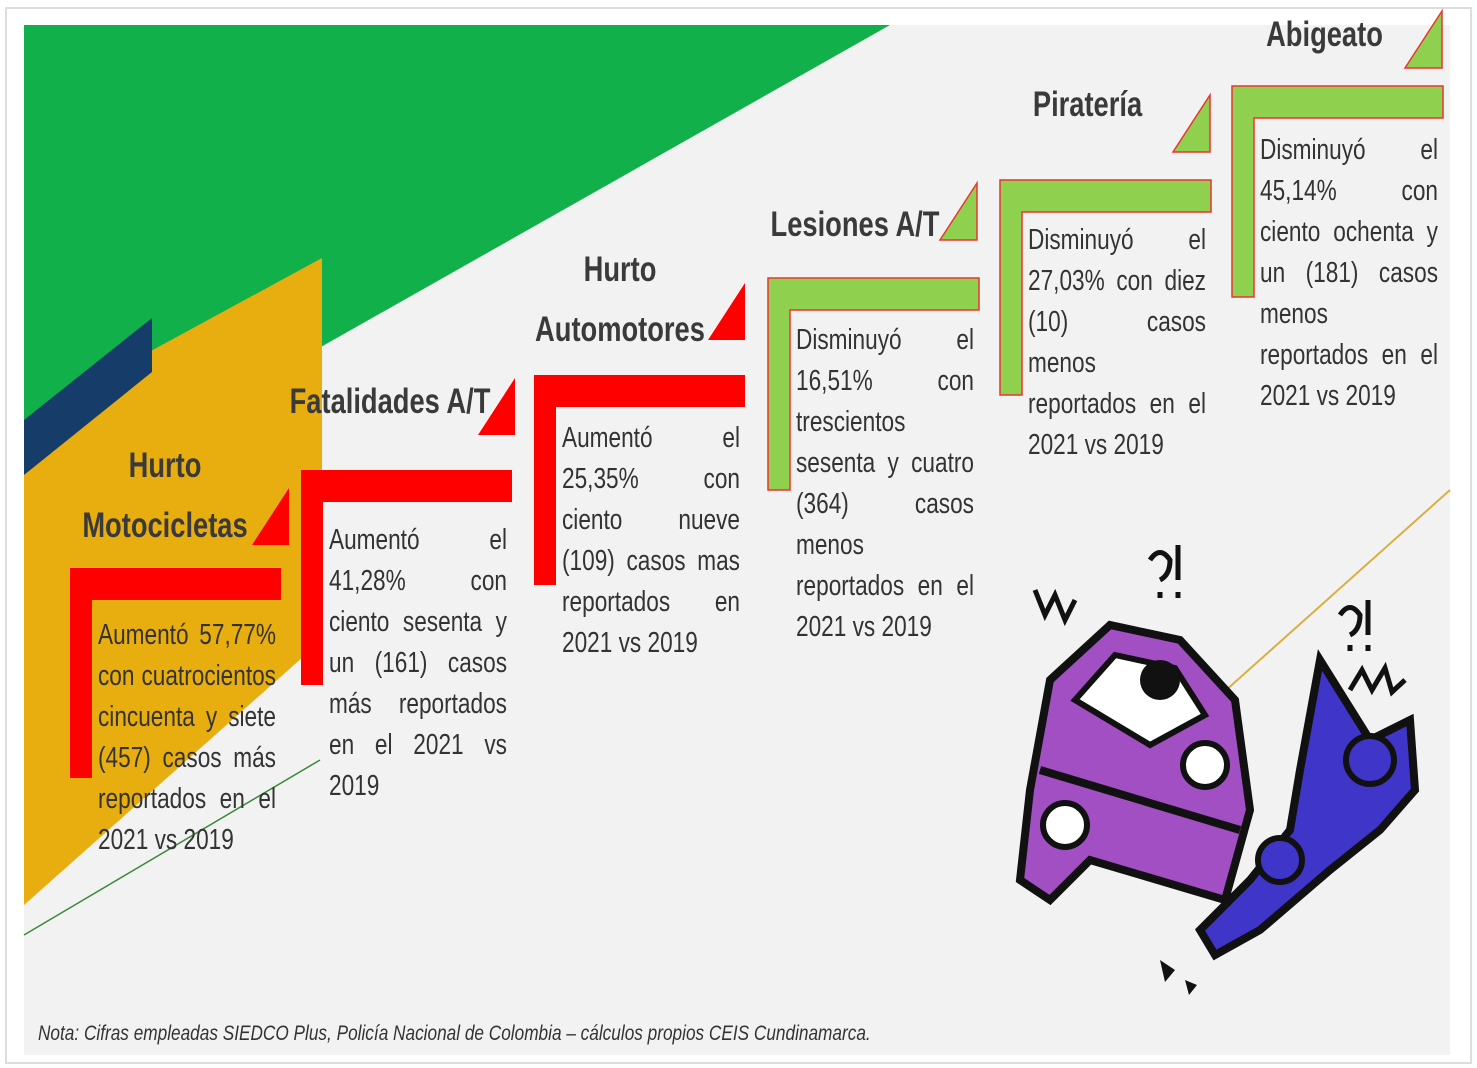 This screenshot has height=1068, width=1477. What do you see at coordinates (88, 396) in the screenshot?
I see `navy-stripe` at bounding box center [88, 396].